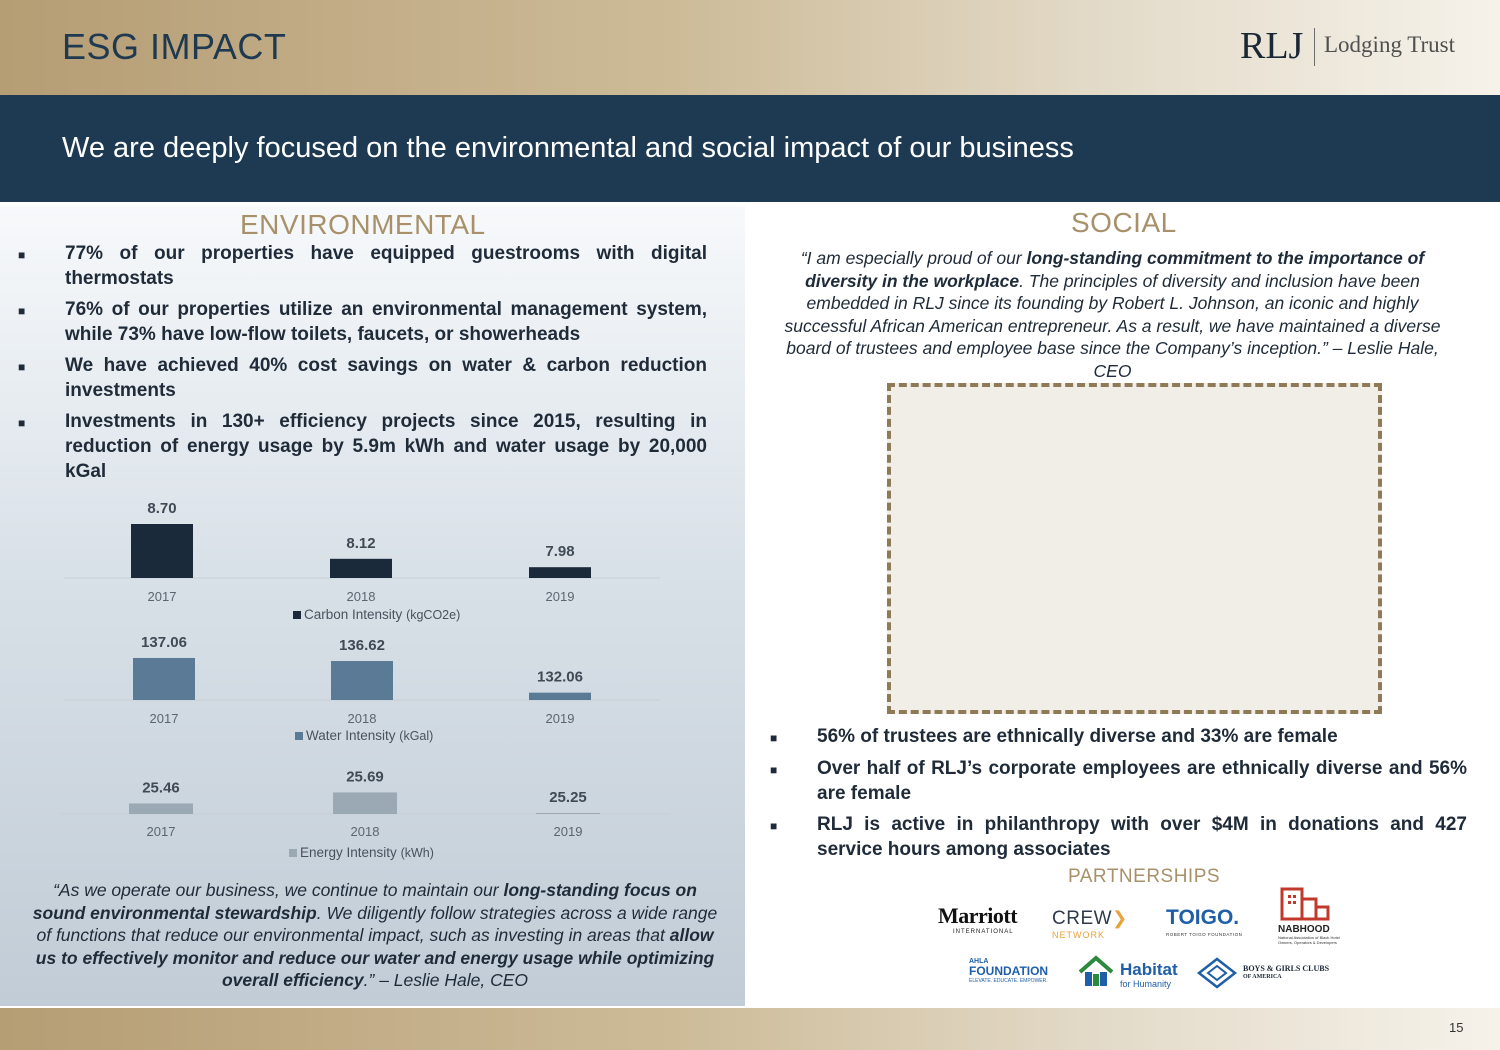 The image size is (1500, 1050). What do you see at coordinates (1286, 968) in the screenshot?
I see `bgca-logo-text: BOYS & GIRLS CLUBS` at bounding box center [1286, 968].